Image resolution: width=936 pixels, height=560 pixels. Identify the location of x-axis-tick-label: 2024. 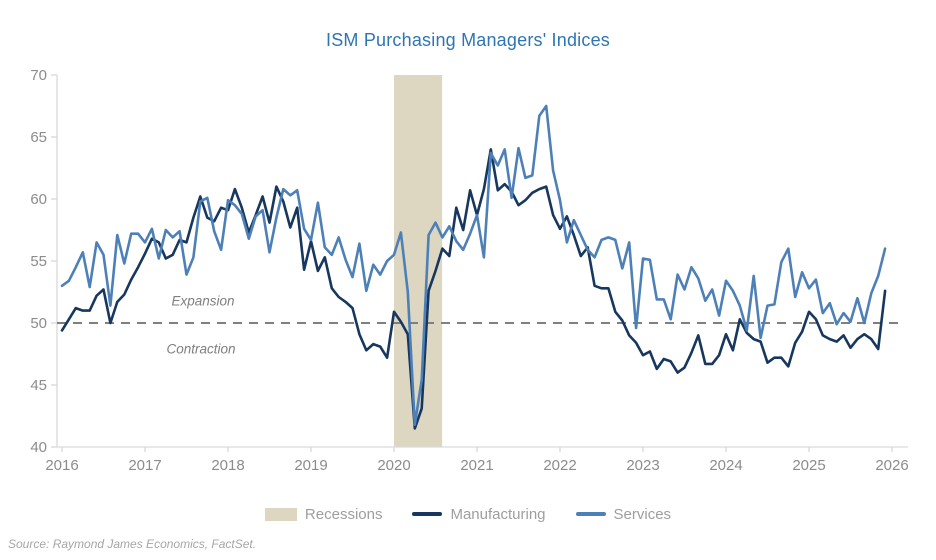
(725, 465).